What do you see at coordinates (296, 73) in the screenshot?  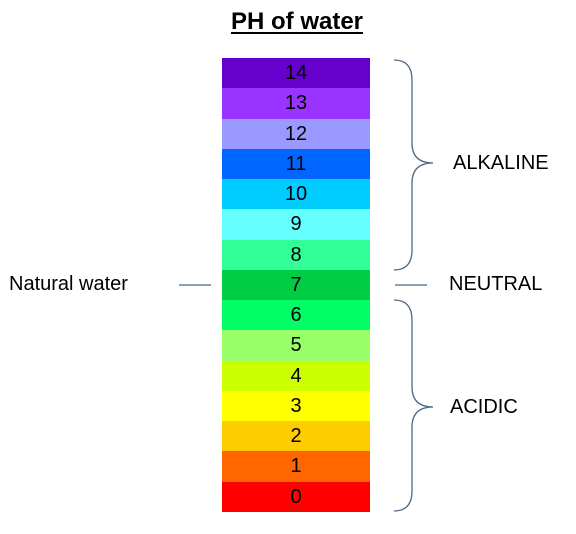 I see `ph-level-14: 14` at bounding box center [296, 73].